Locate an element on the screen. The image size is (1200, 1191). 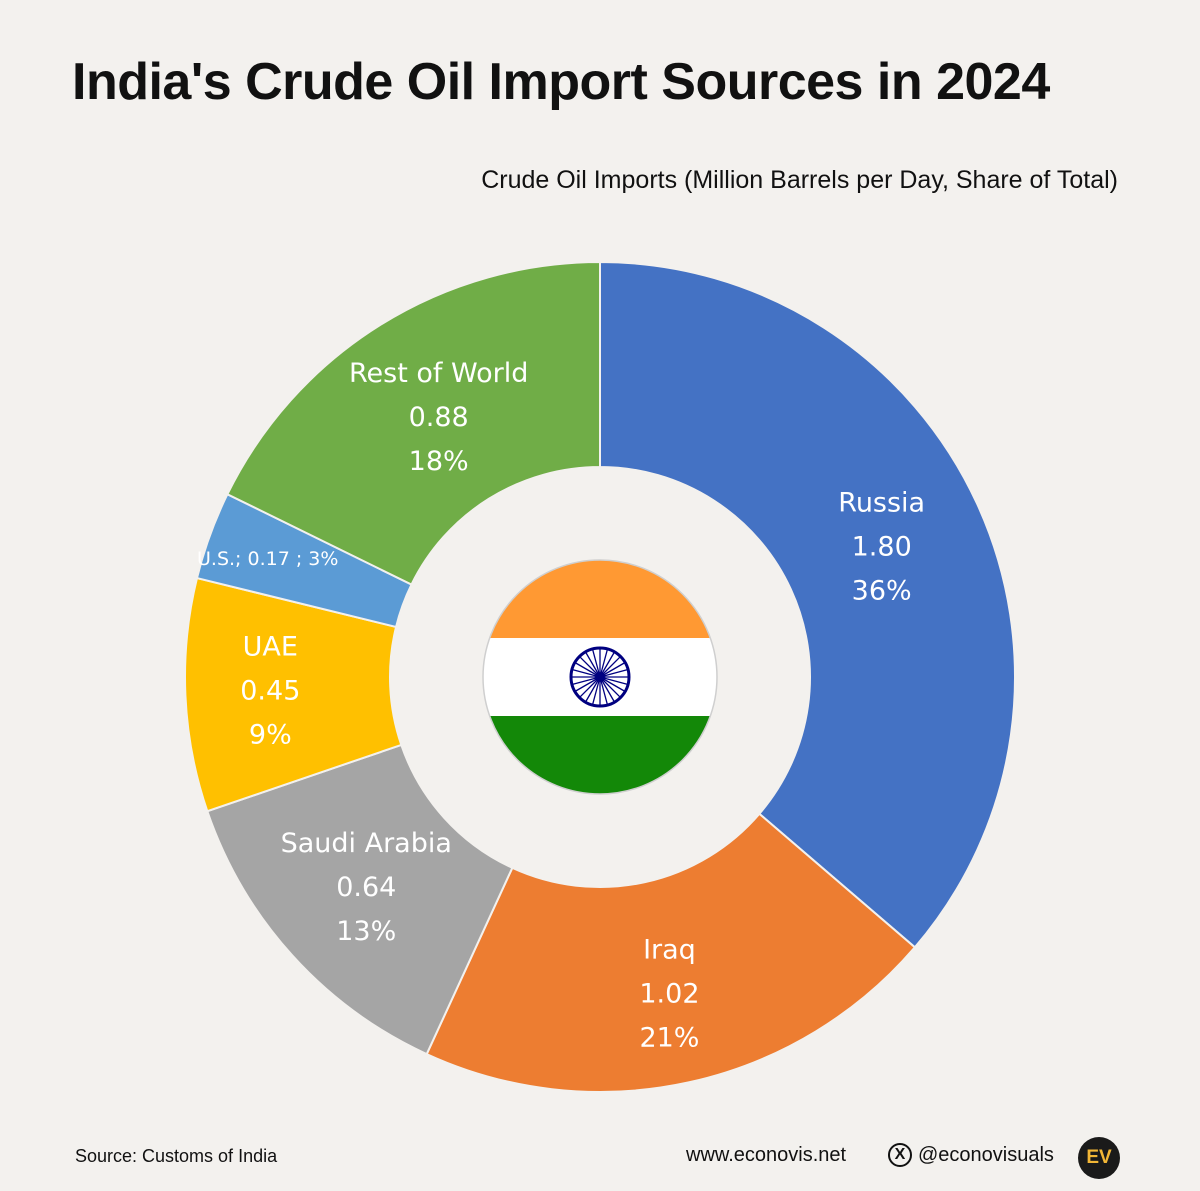
flag-outline is located at coordinates (600, 677).